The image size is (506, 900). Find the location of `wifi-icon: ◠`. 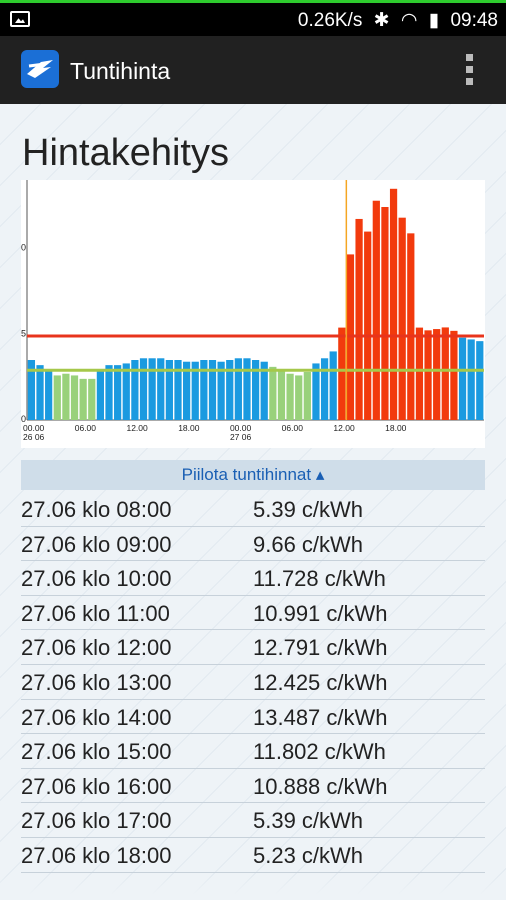

wifi-icon: ◠ is located at coordinates (409, 20).